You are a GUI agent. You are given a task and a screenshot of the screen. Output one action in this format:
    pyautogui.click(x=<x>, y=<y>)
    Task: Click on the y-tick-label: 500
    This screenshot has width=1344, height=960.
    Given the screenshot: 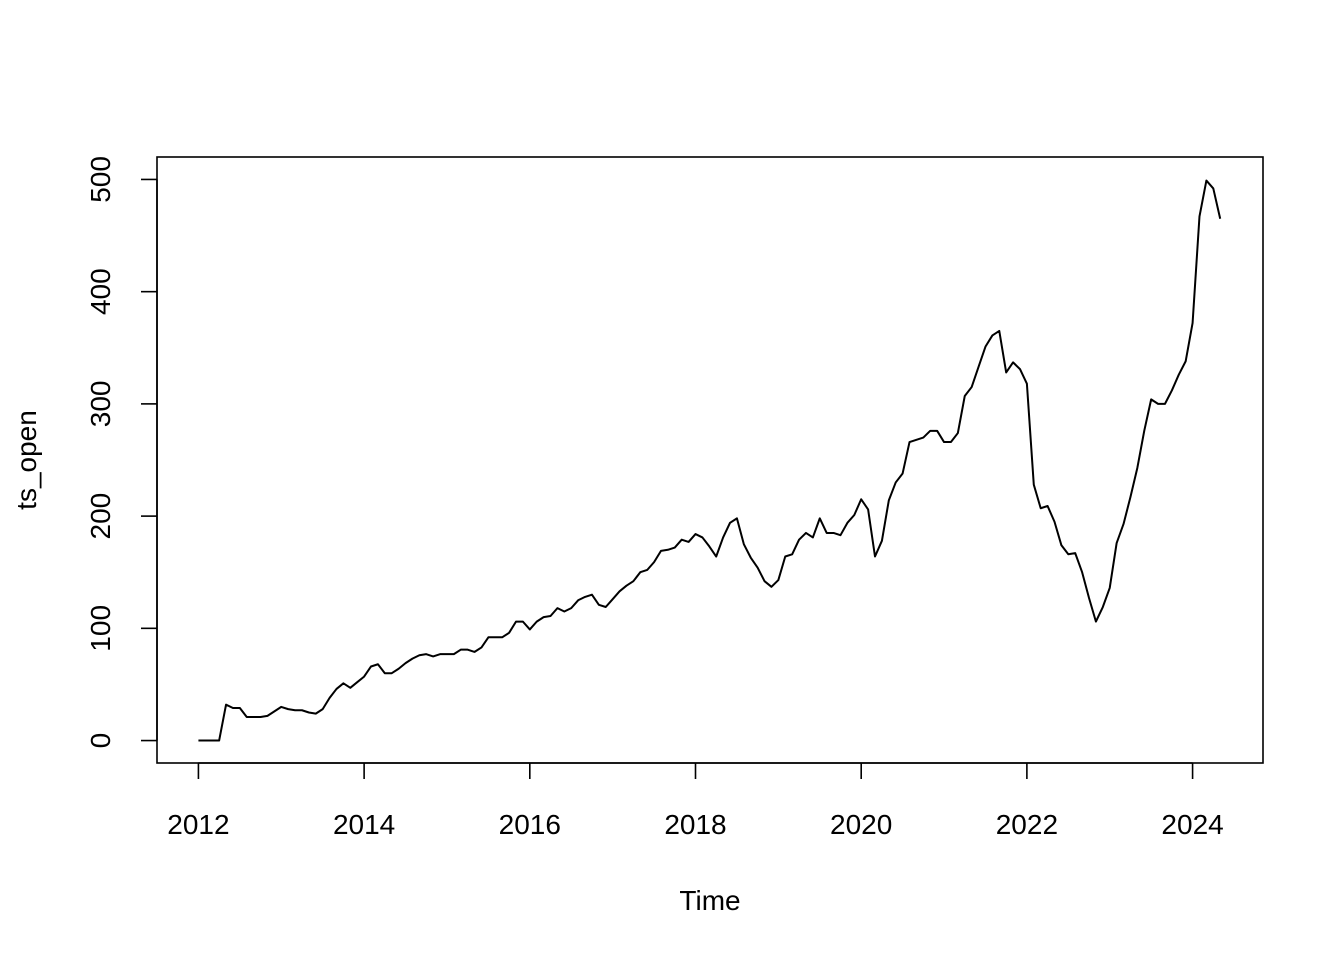 What is the action you would take?
    pyautogui.click(x=100, y=179)
    